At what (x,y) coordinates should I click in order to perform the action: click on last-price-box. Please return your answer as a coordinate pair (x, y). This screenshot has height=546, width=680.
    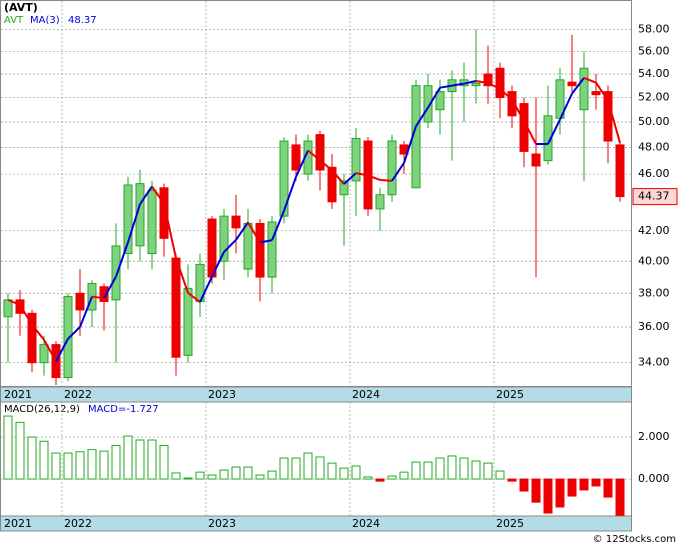
    Looking at the image, I should click on (655, 197).